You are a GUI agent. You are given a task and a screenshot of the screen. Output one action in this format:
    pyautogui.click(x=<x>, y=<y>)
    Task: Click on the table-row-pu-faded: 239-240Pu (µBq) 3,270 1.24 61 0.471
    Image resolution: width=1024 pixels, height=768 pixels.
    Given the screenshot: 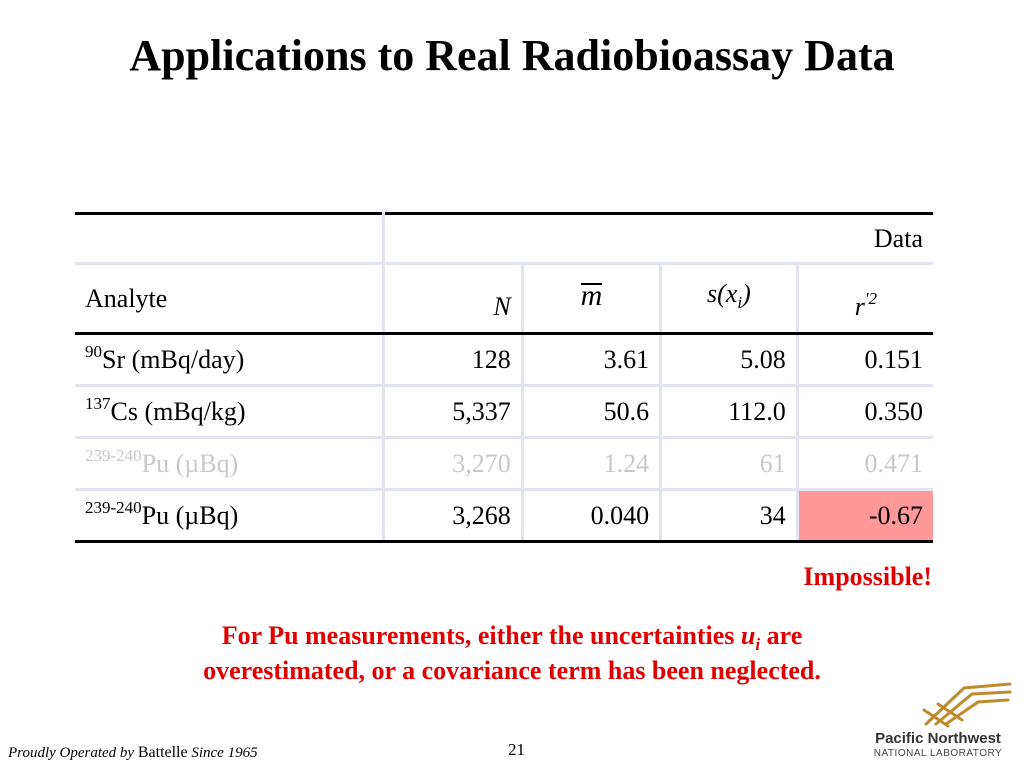 What is the action you would take?
    pyautogui.click(x=504, y=464)
    